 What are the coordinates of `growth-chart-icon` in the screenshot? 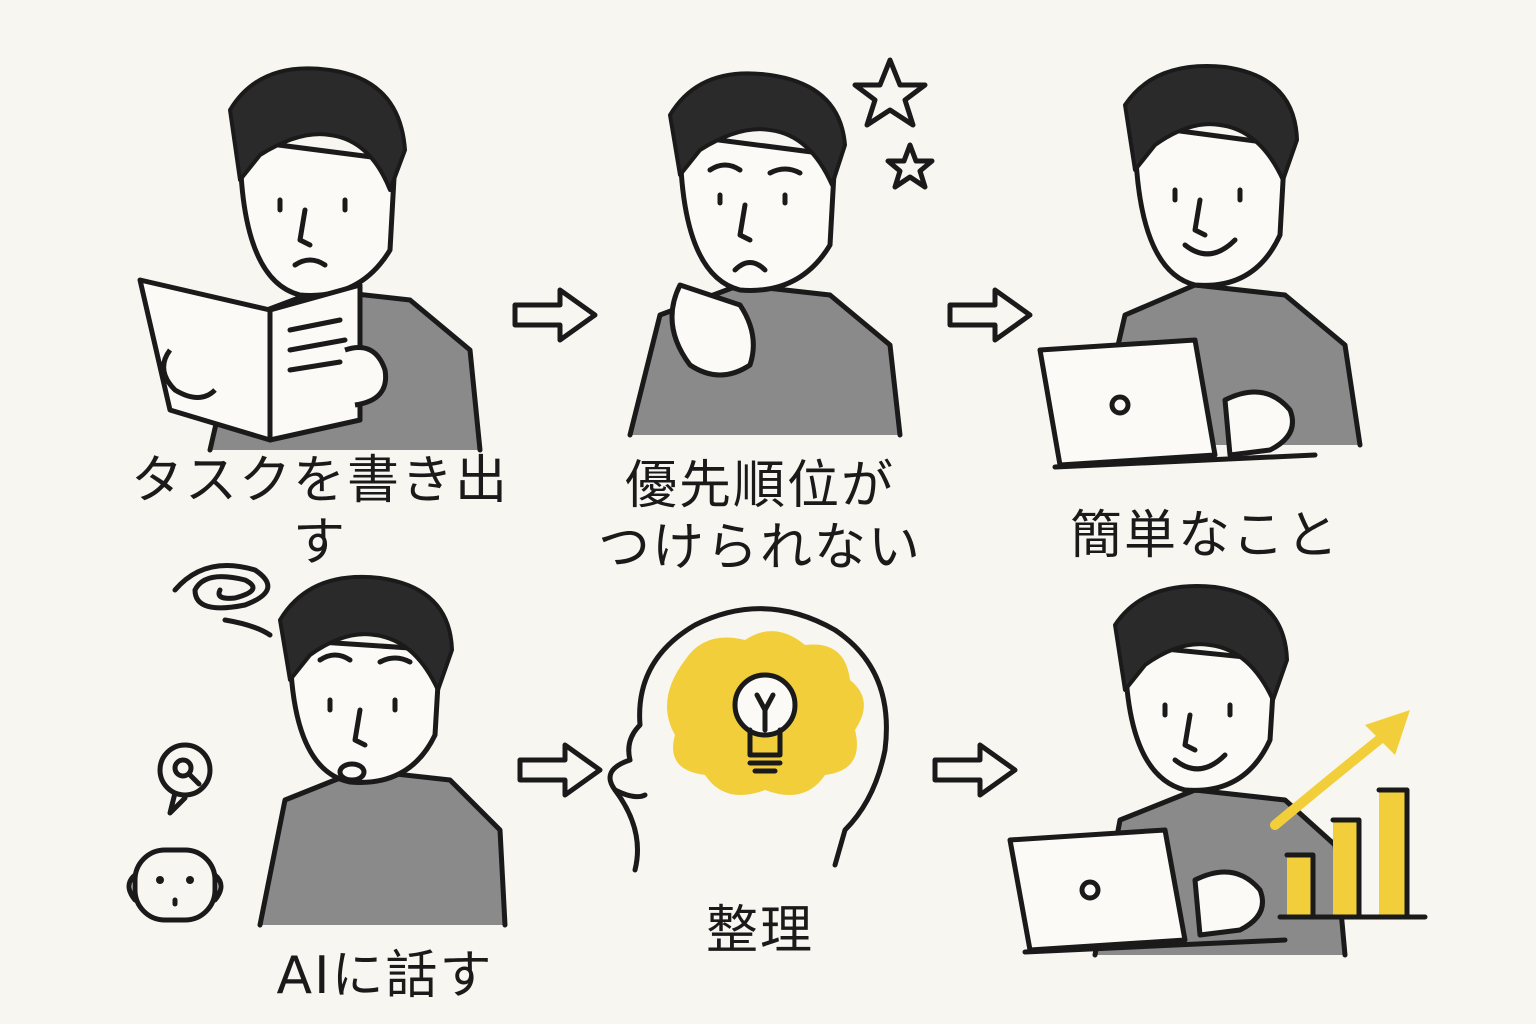 It's located at (1349, 815).